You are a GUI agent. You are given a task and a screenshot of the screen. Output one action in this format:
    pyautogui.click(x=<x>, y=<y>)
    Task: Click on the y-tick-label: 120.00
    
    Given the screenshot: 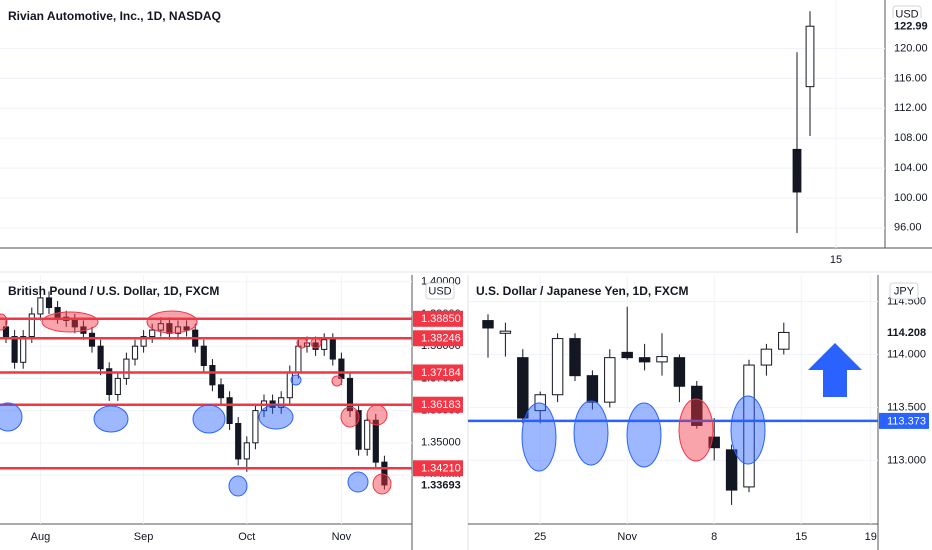 What is the action you would take?
    pyautogui.click(x=911, y=48)
    